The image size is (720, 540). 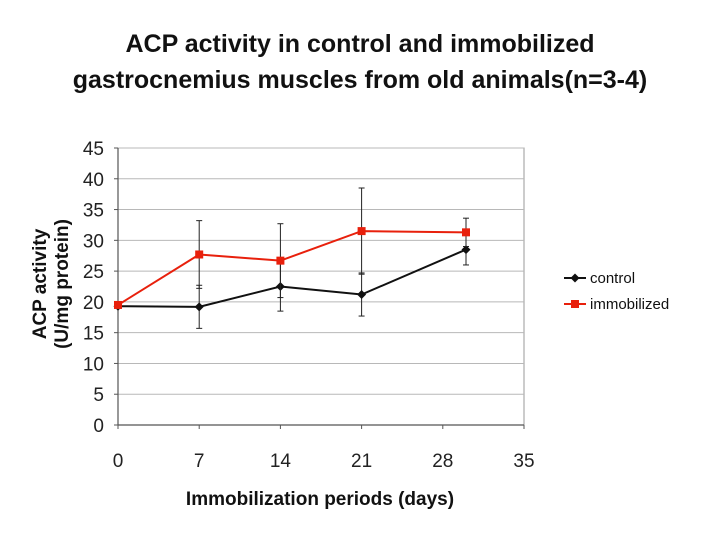 I want to click on chart-title-line-1: ACP activity in control and immobilized, so click(x=359, y=44).